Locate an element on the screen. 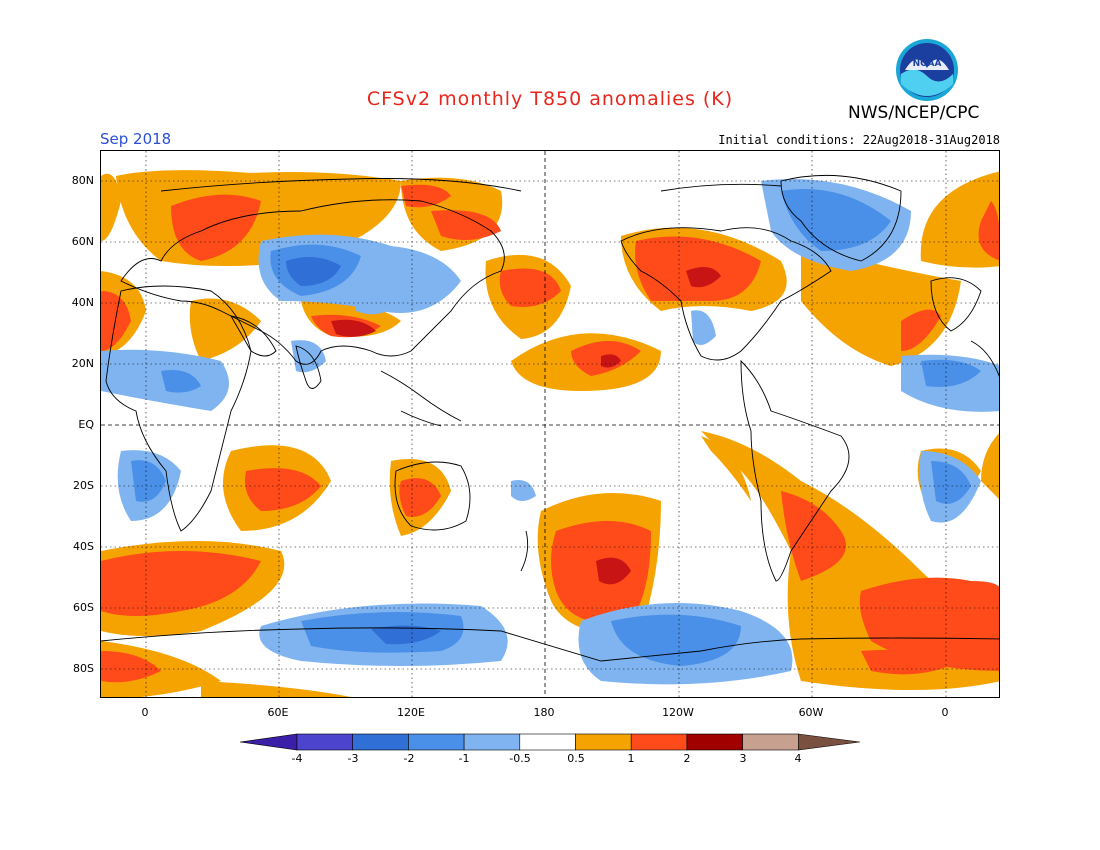 Image resolution: width=1100 pixels, height=850 pixels. lat-label: 80S is located at coordinates (83, 668).